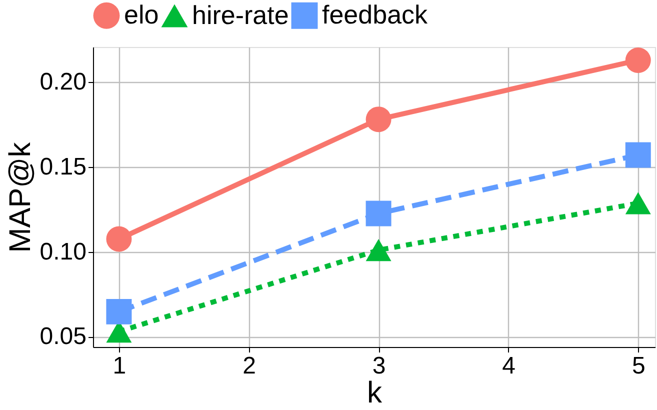 This screenshot has height=410, width=657. I want to click on y-axis-title: MAP@k, so click(20, 197).